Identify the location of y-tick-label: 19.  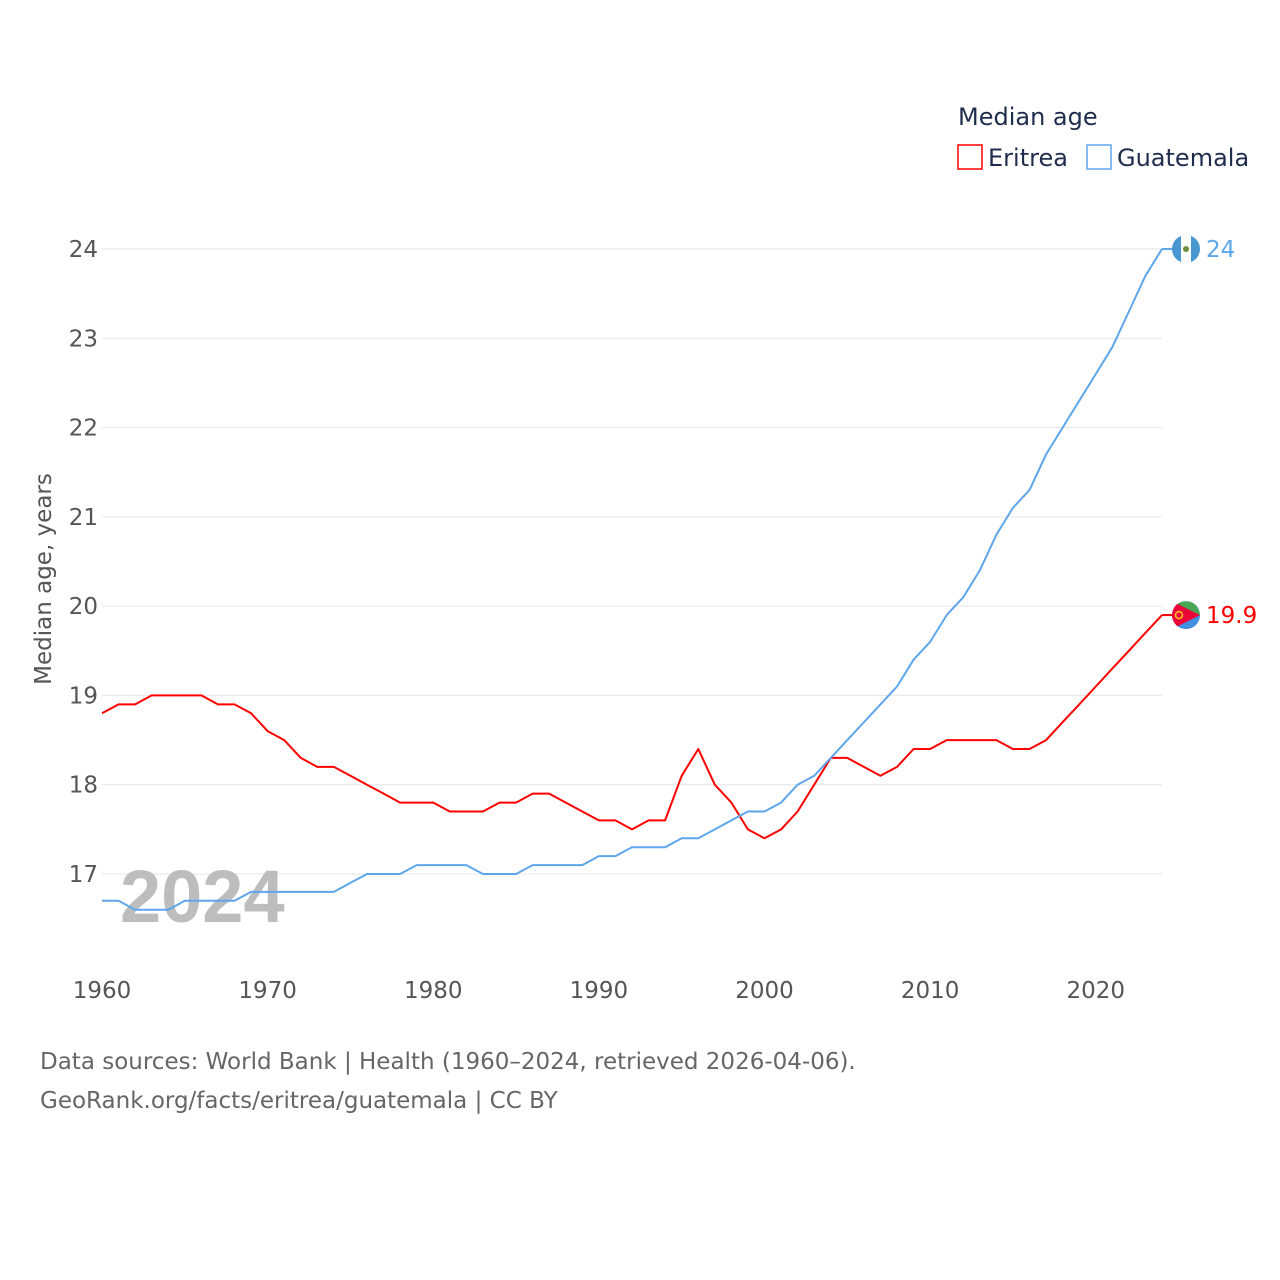
(83, 696).